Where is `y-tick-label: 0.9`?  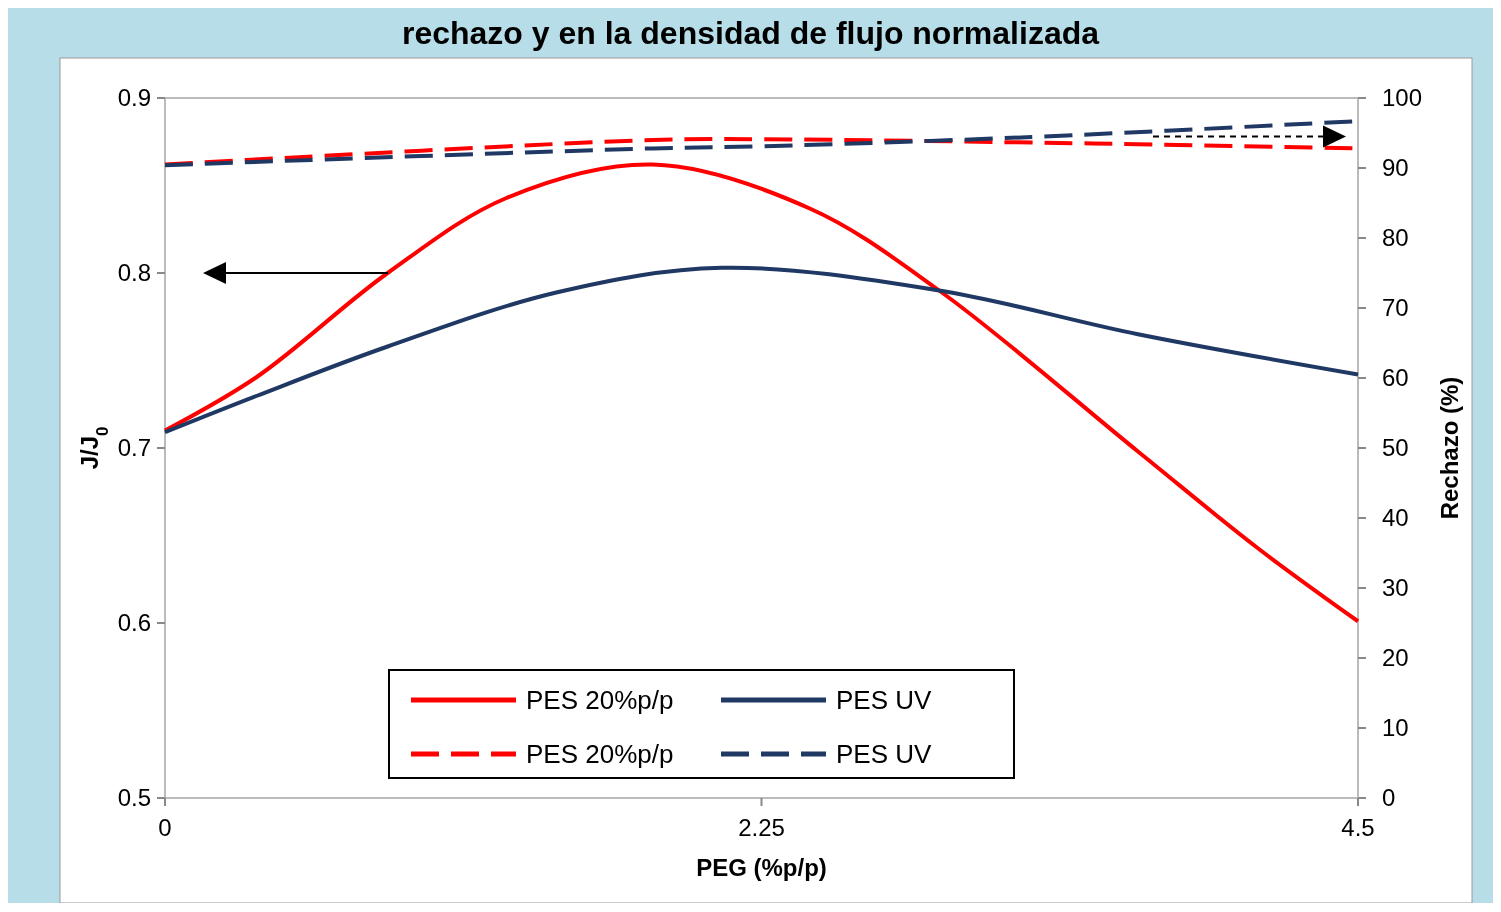 y-tick-label: 0.9 is located at coordinates (134, 98).